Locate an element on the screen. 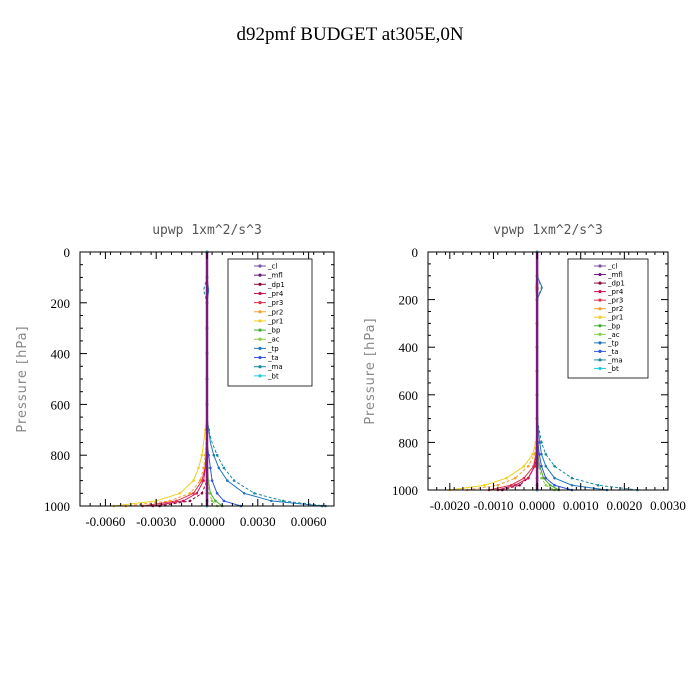 Image resolution: width=700 pixels, height=700 pixels. x-tick-label: -0.0030 is located at coordinates (156, 521).